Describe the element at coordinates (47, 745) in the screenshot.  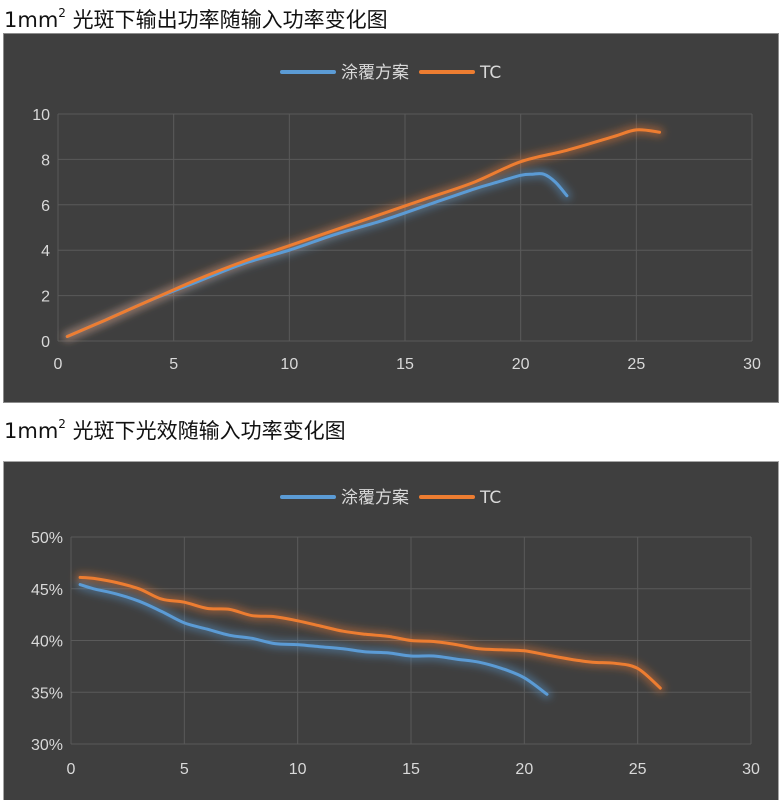
I see `y-tick-label: 30%` at that location.